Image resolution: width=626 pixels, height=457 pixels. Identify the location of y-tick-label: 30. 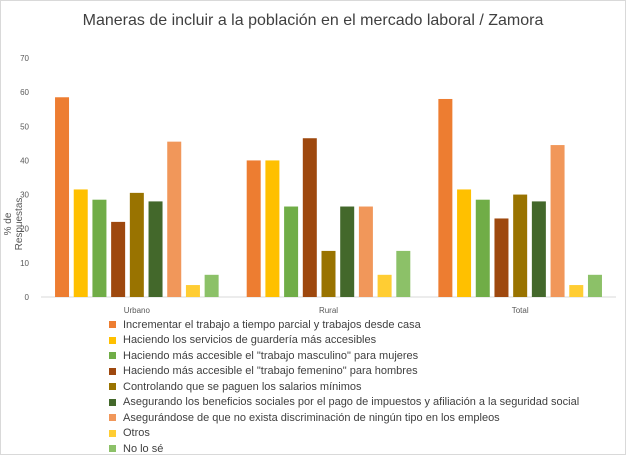
(24, 195).